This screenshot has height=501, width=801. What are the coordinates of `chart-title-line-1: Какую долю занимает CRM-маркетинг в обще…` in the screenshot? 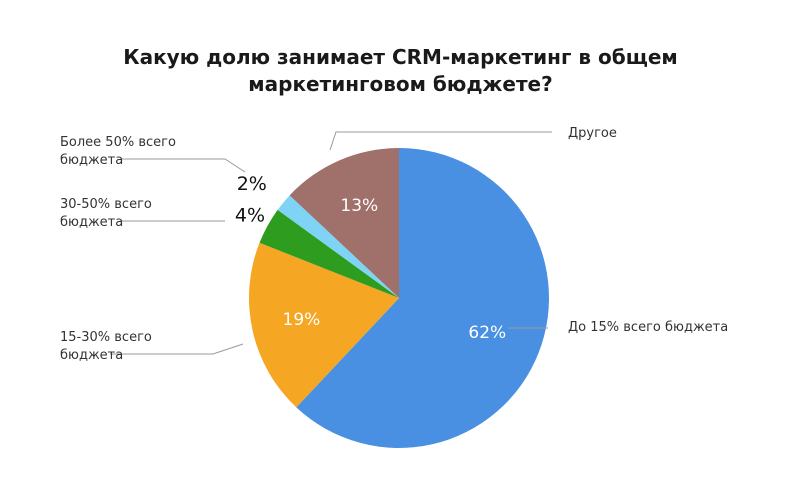 It's located at (400, 57).